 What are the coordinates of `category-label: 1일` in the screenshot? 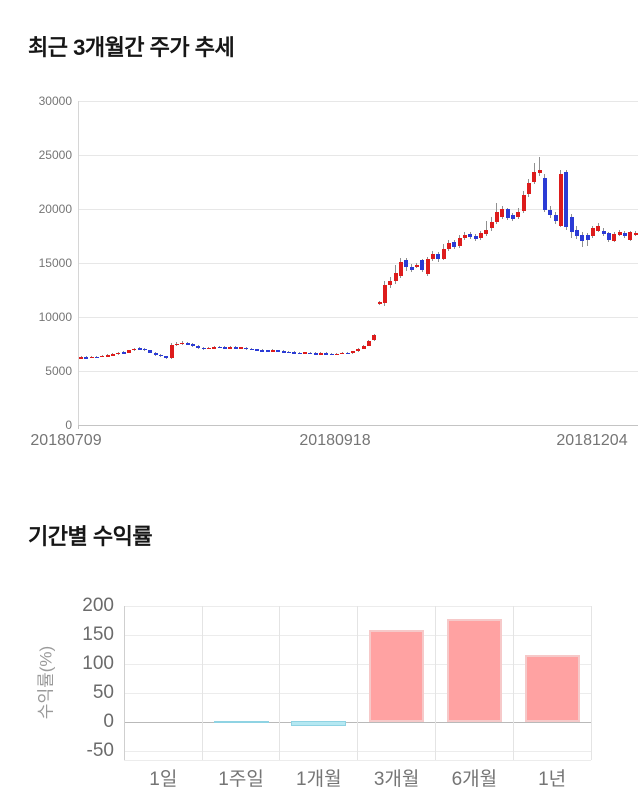 It's located at (163, 779).